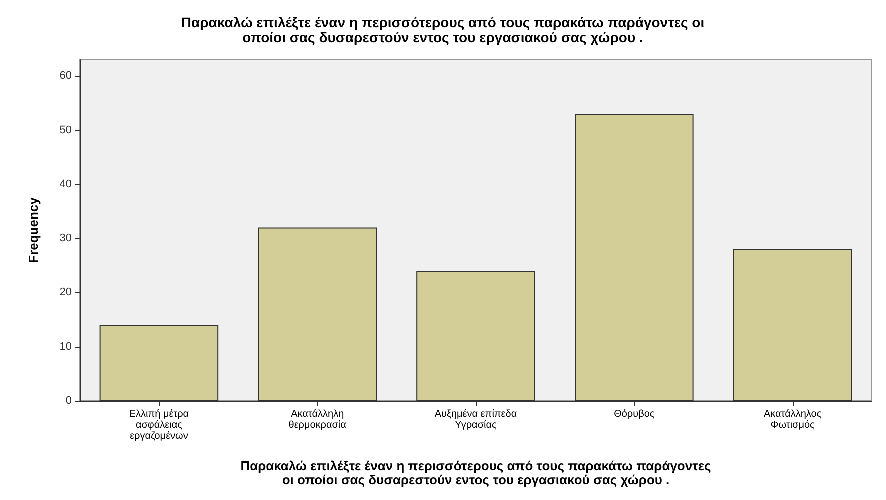 The height and width of the screenshot is (500, 886). Describe the element at coordinates (443, 30) in the screenshot. I see `chart-title: Παρακαλώ επιλέξτε έναν η περισσότερους από τους παρακάτω παράγοντες οι οποίοι σας δυσαρεστούν εντος του εργασιακού σας χώρου .` at that location.